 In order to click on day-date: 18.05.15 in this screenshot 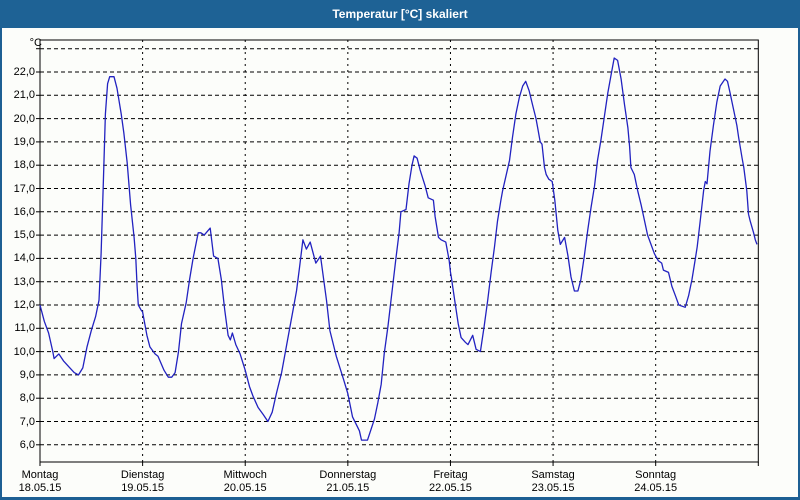, I will do `click(40, 488)`.